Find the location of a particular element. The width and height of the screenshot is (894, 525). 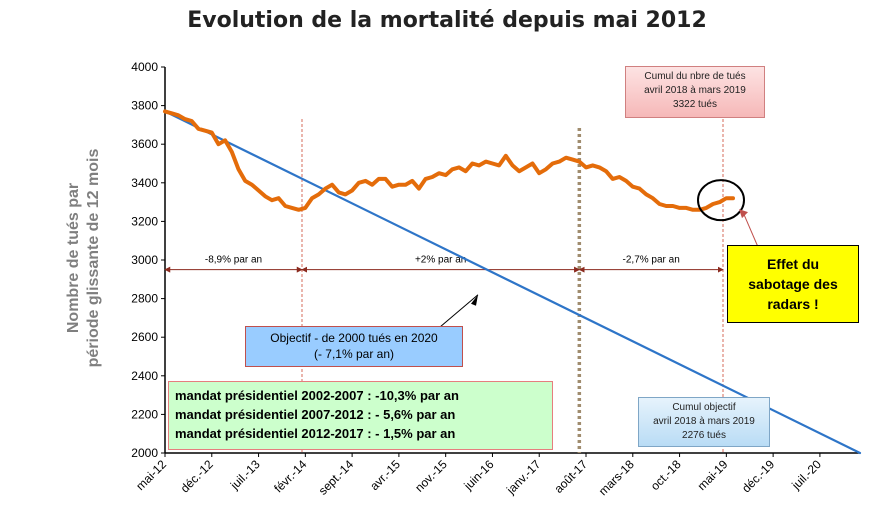

cumul-tues-line1: Cumul du nbre de tués is located at coordinates (695, 76).